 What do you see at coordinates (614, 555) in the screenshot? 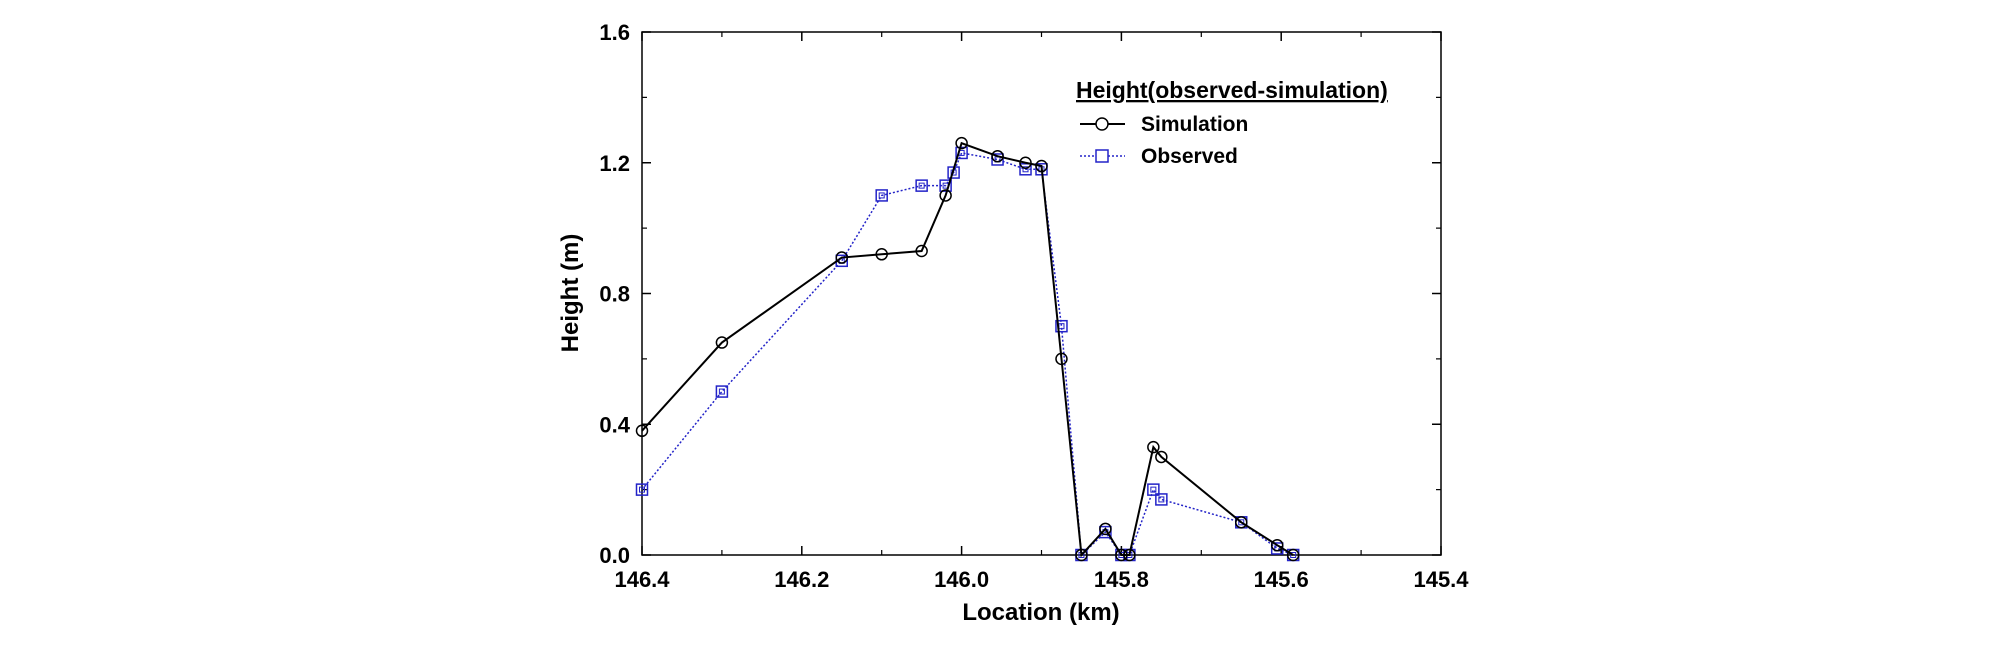
I see `y-tick-label: 0.0` at bounding box center [614, 555].